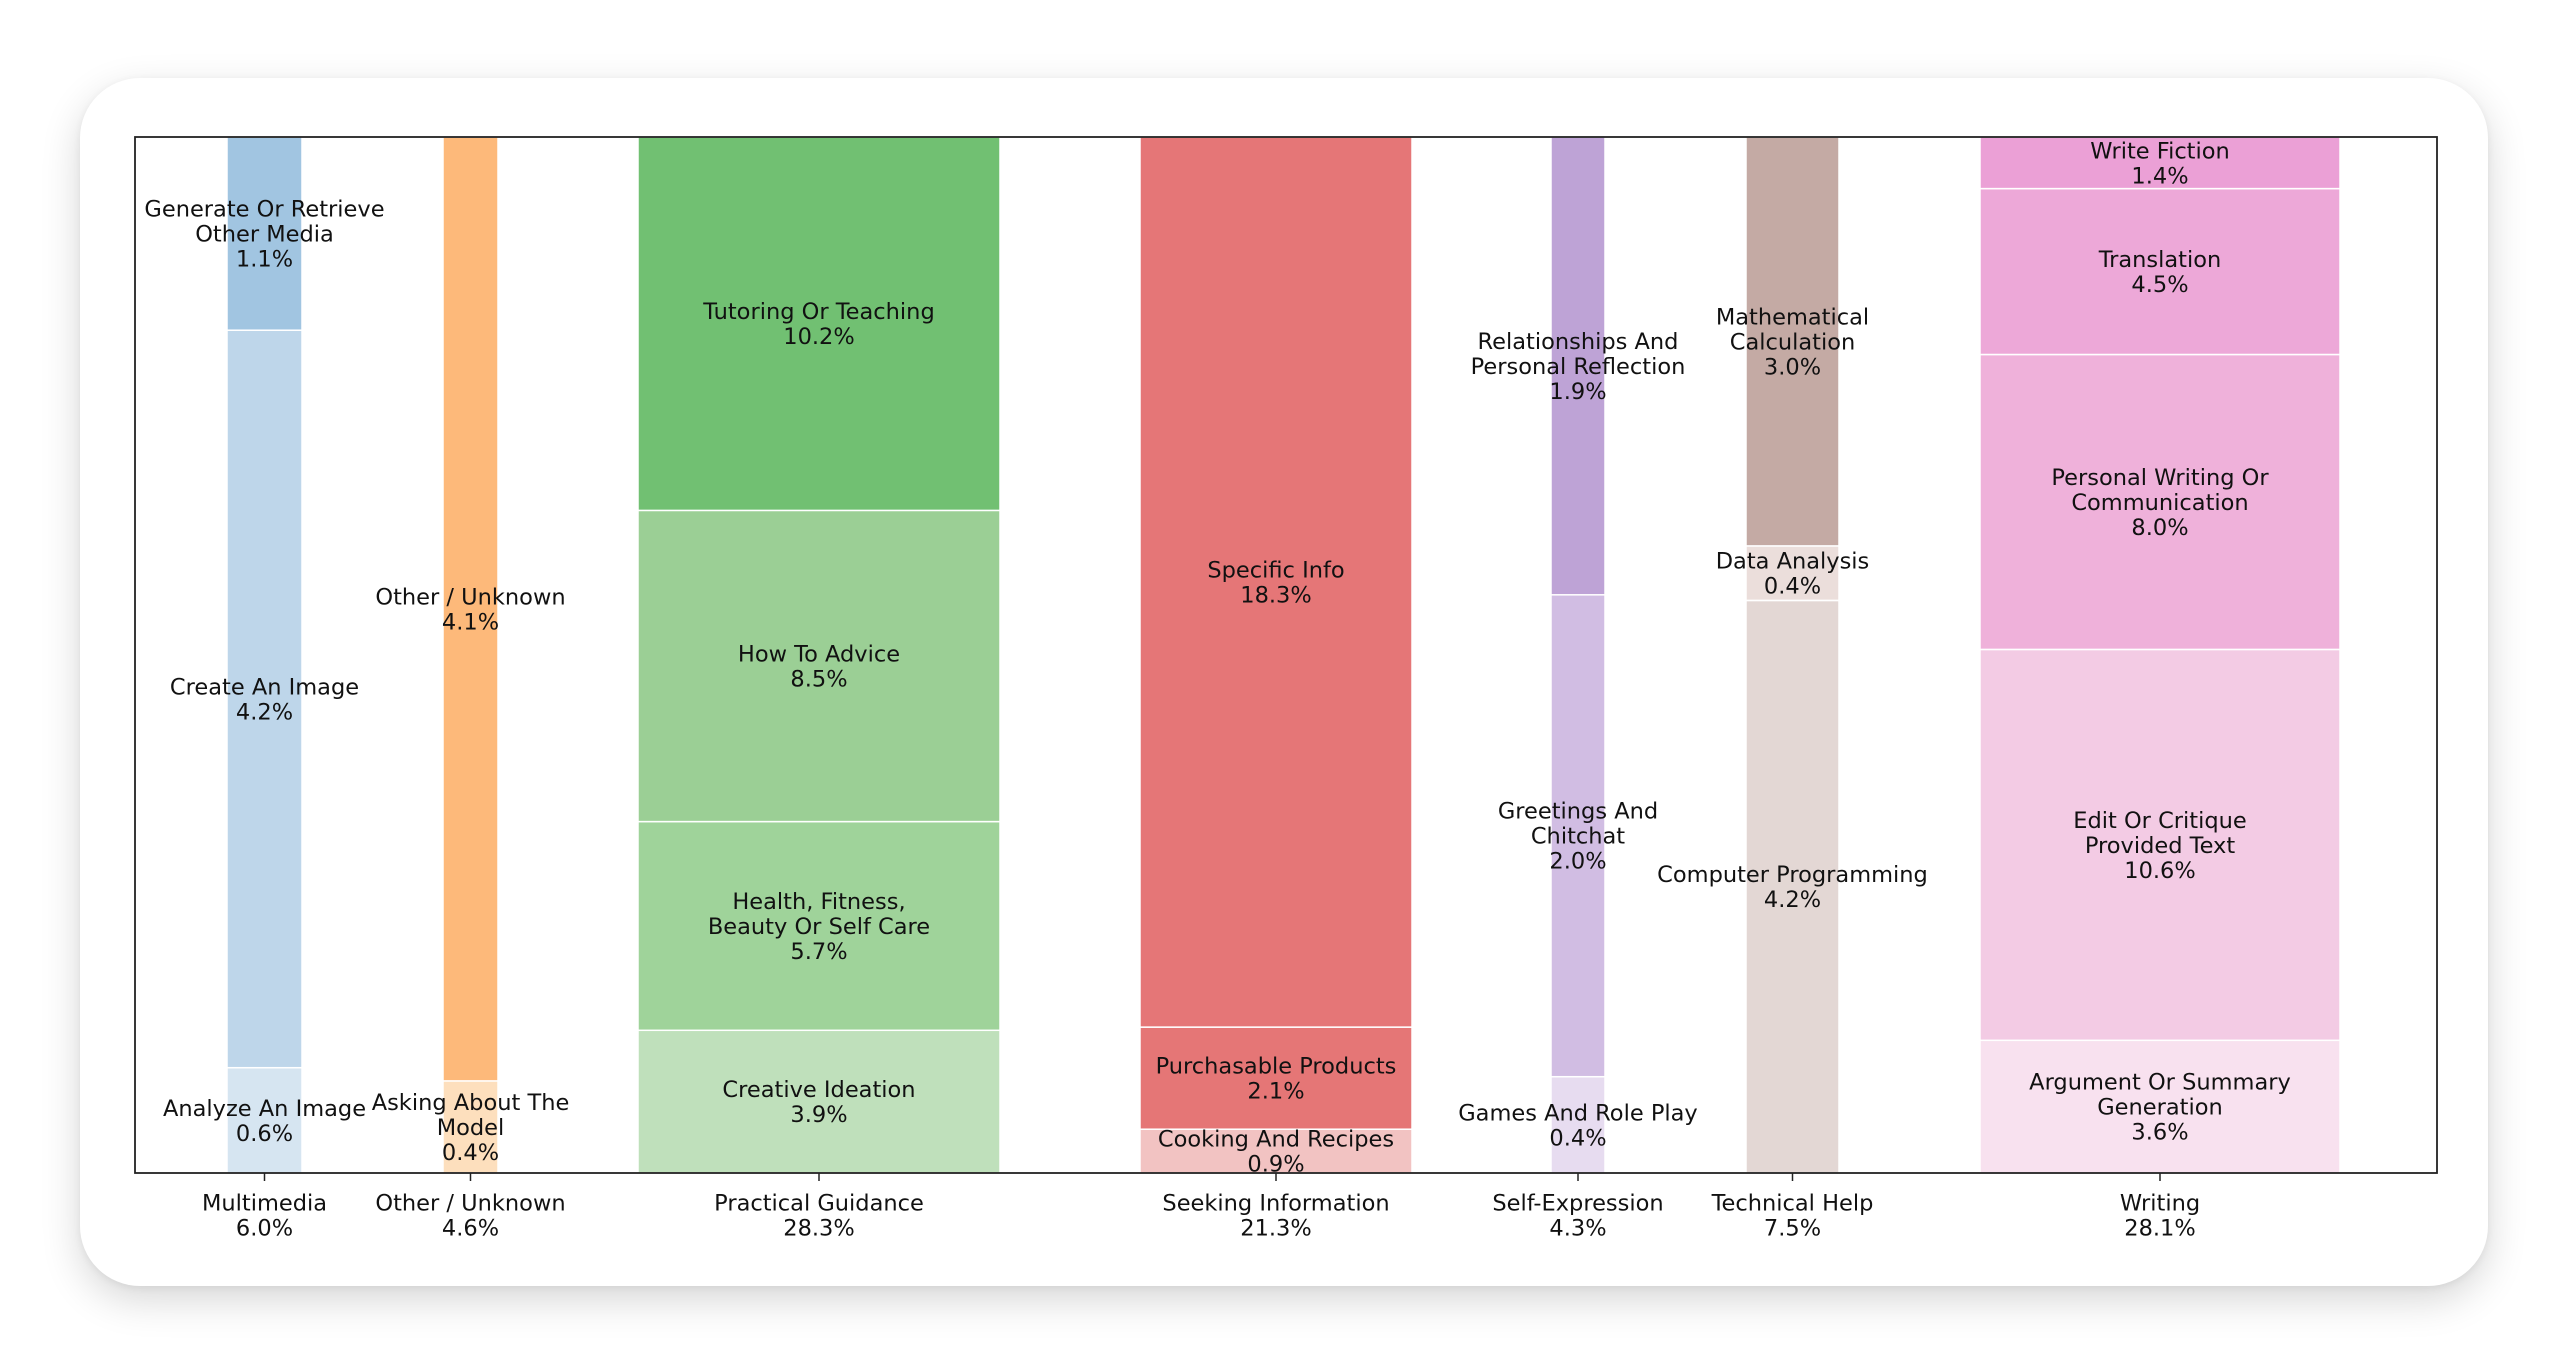 This screenshot has height=1364, width=2560. I want to click on segment-personal-writing-or-communication-label-line: Personal Writing Or, so click(2160, 478).